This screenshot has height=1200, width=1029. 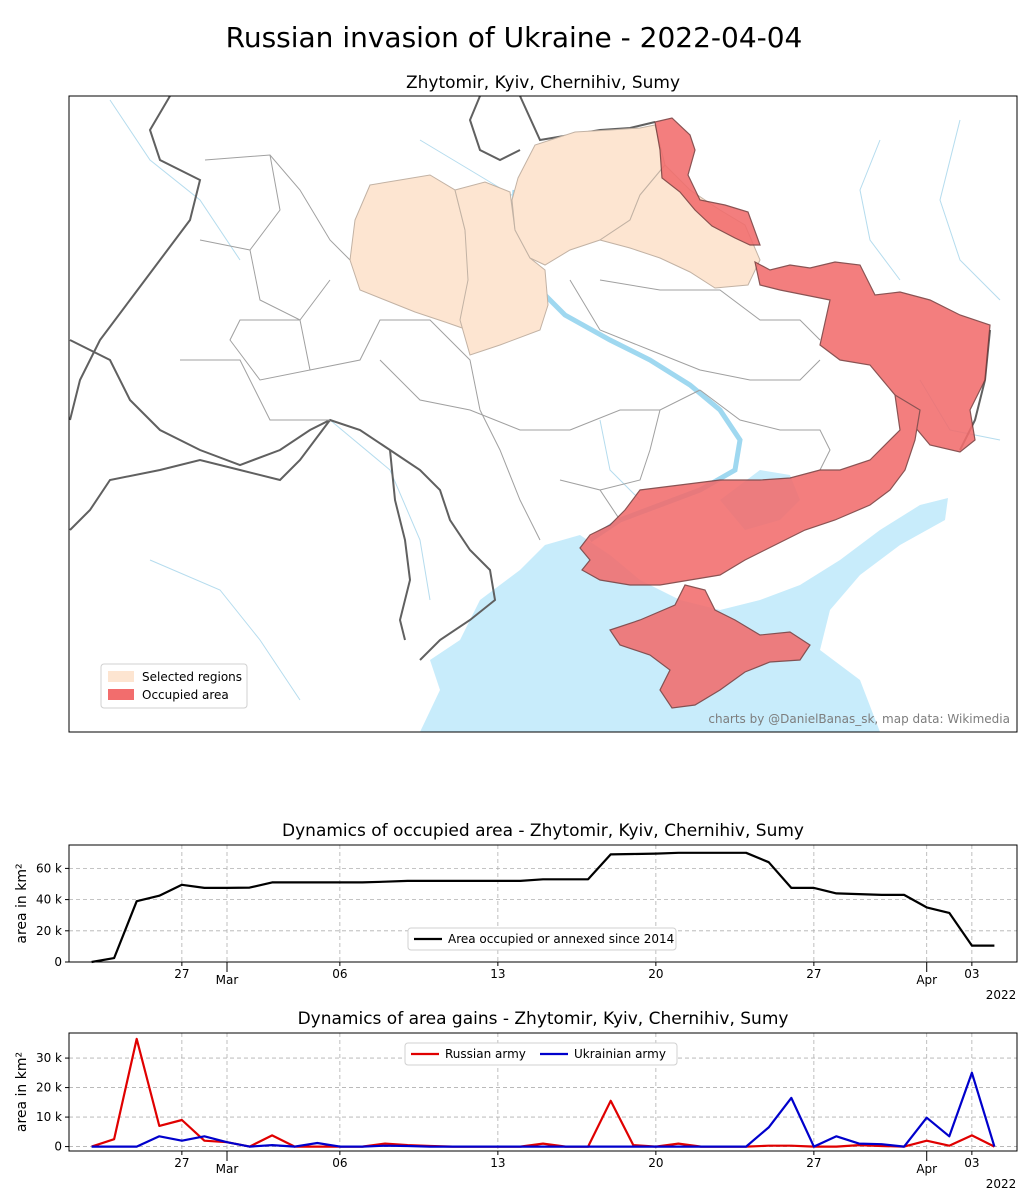 I want to click on legend-swatch-occupied, so click(x=121, y=694).